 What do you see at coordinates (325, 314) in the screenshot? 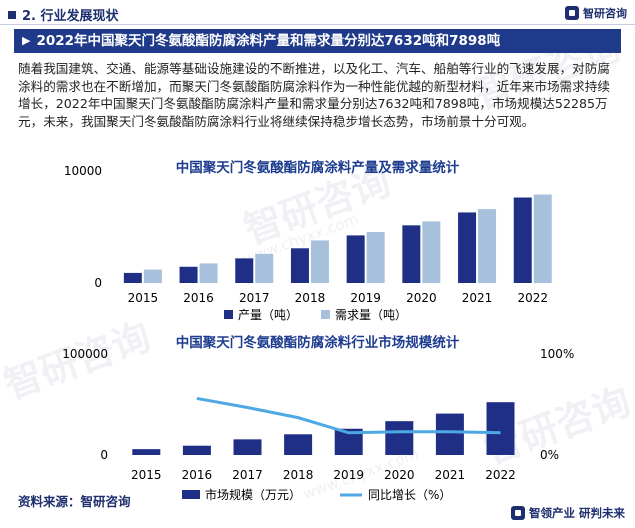
I see `legend-swatch-demand` at bounding box center [325, 314].